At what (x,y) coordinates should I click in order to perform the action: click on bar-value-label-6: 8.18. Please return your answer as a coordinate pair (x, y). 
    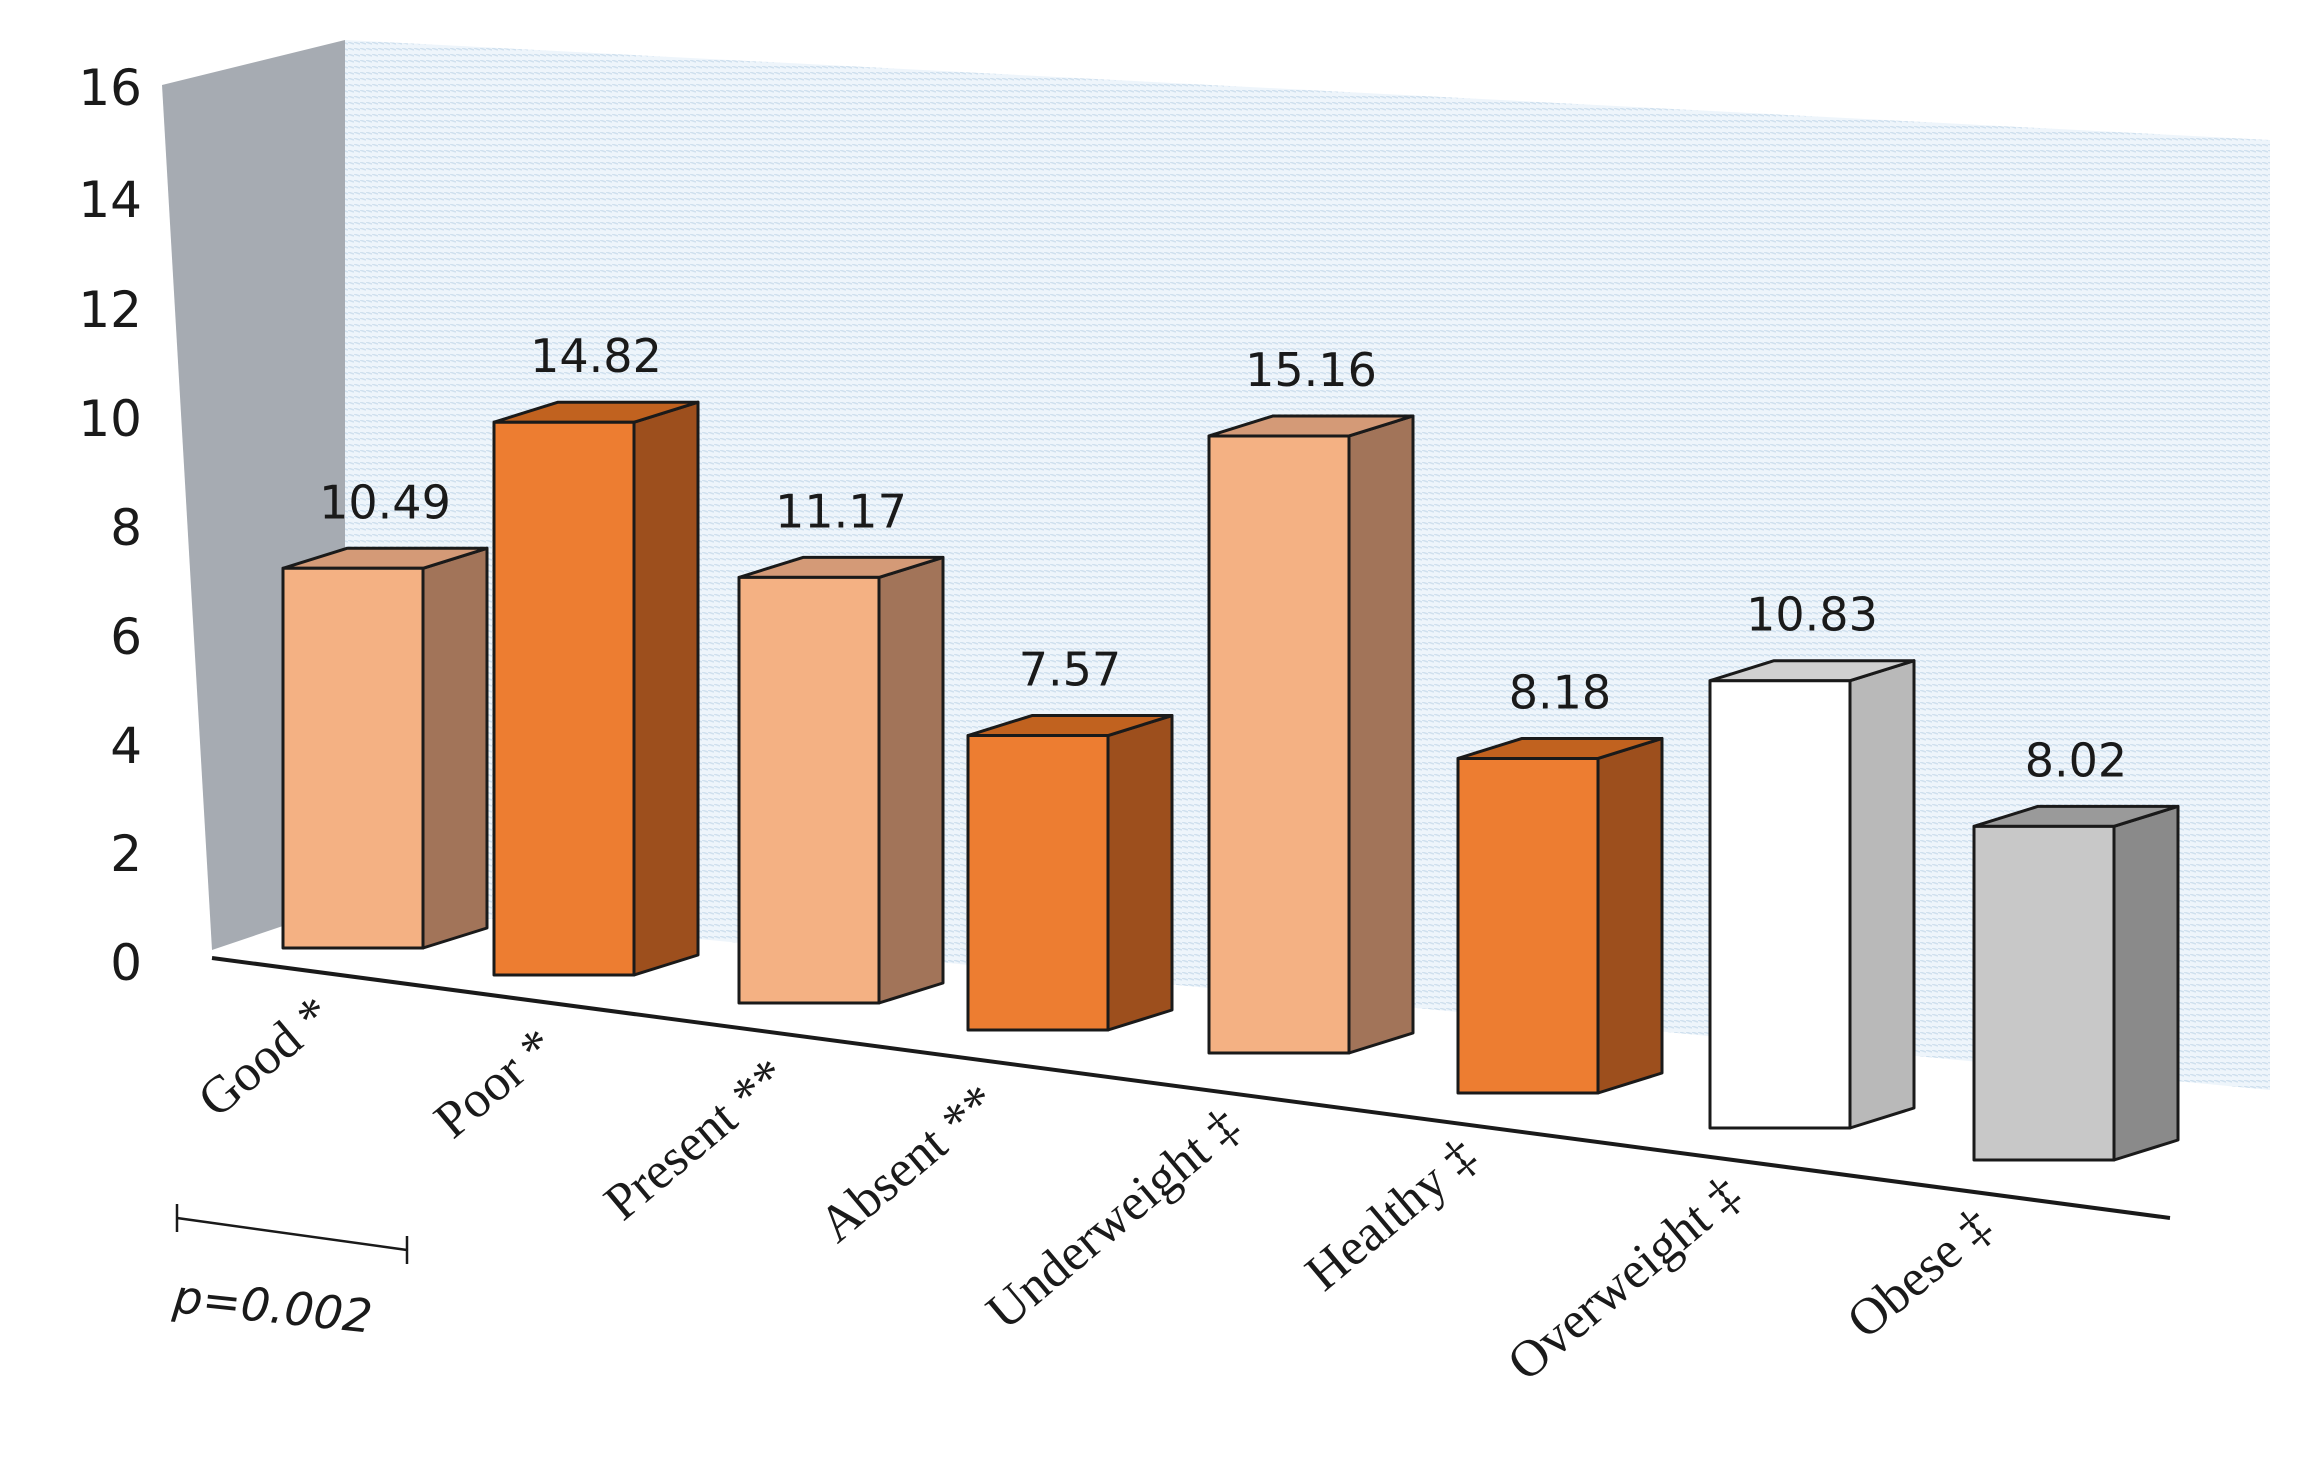
    Looking at the image, I should click on (1560, 692).